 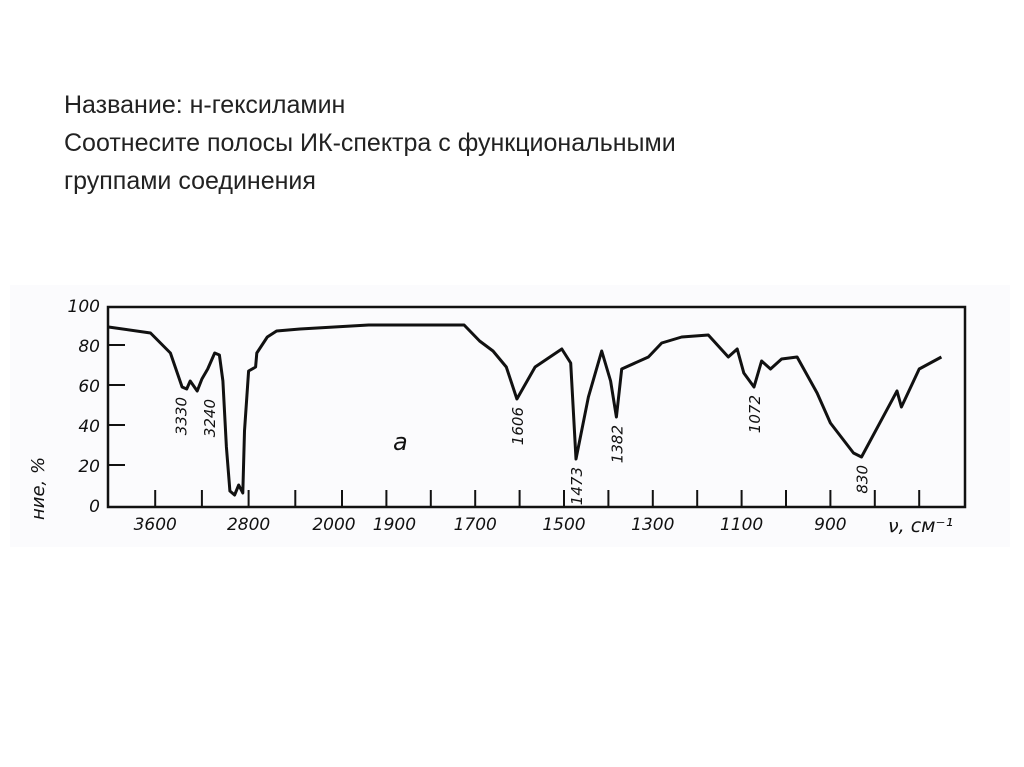 I want to click on y-tick-label: 20, so click(x=89, y=467).